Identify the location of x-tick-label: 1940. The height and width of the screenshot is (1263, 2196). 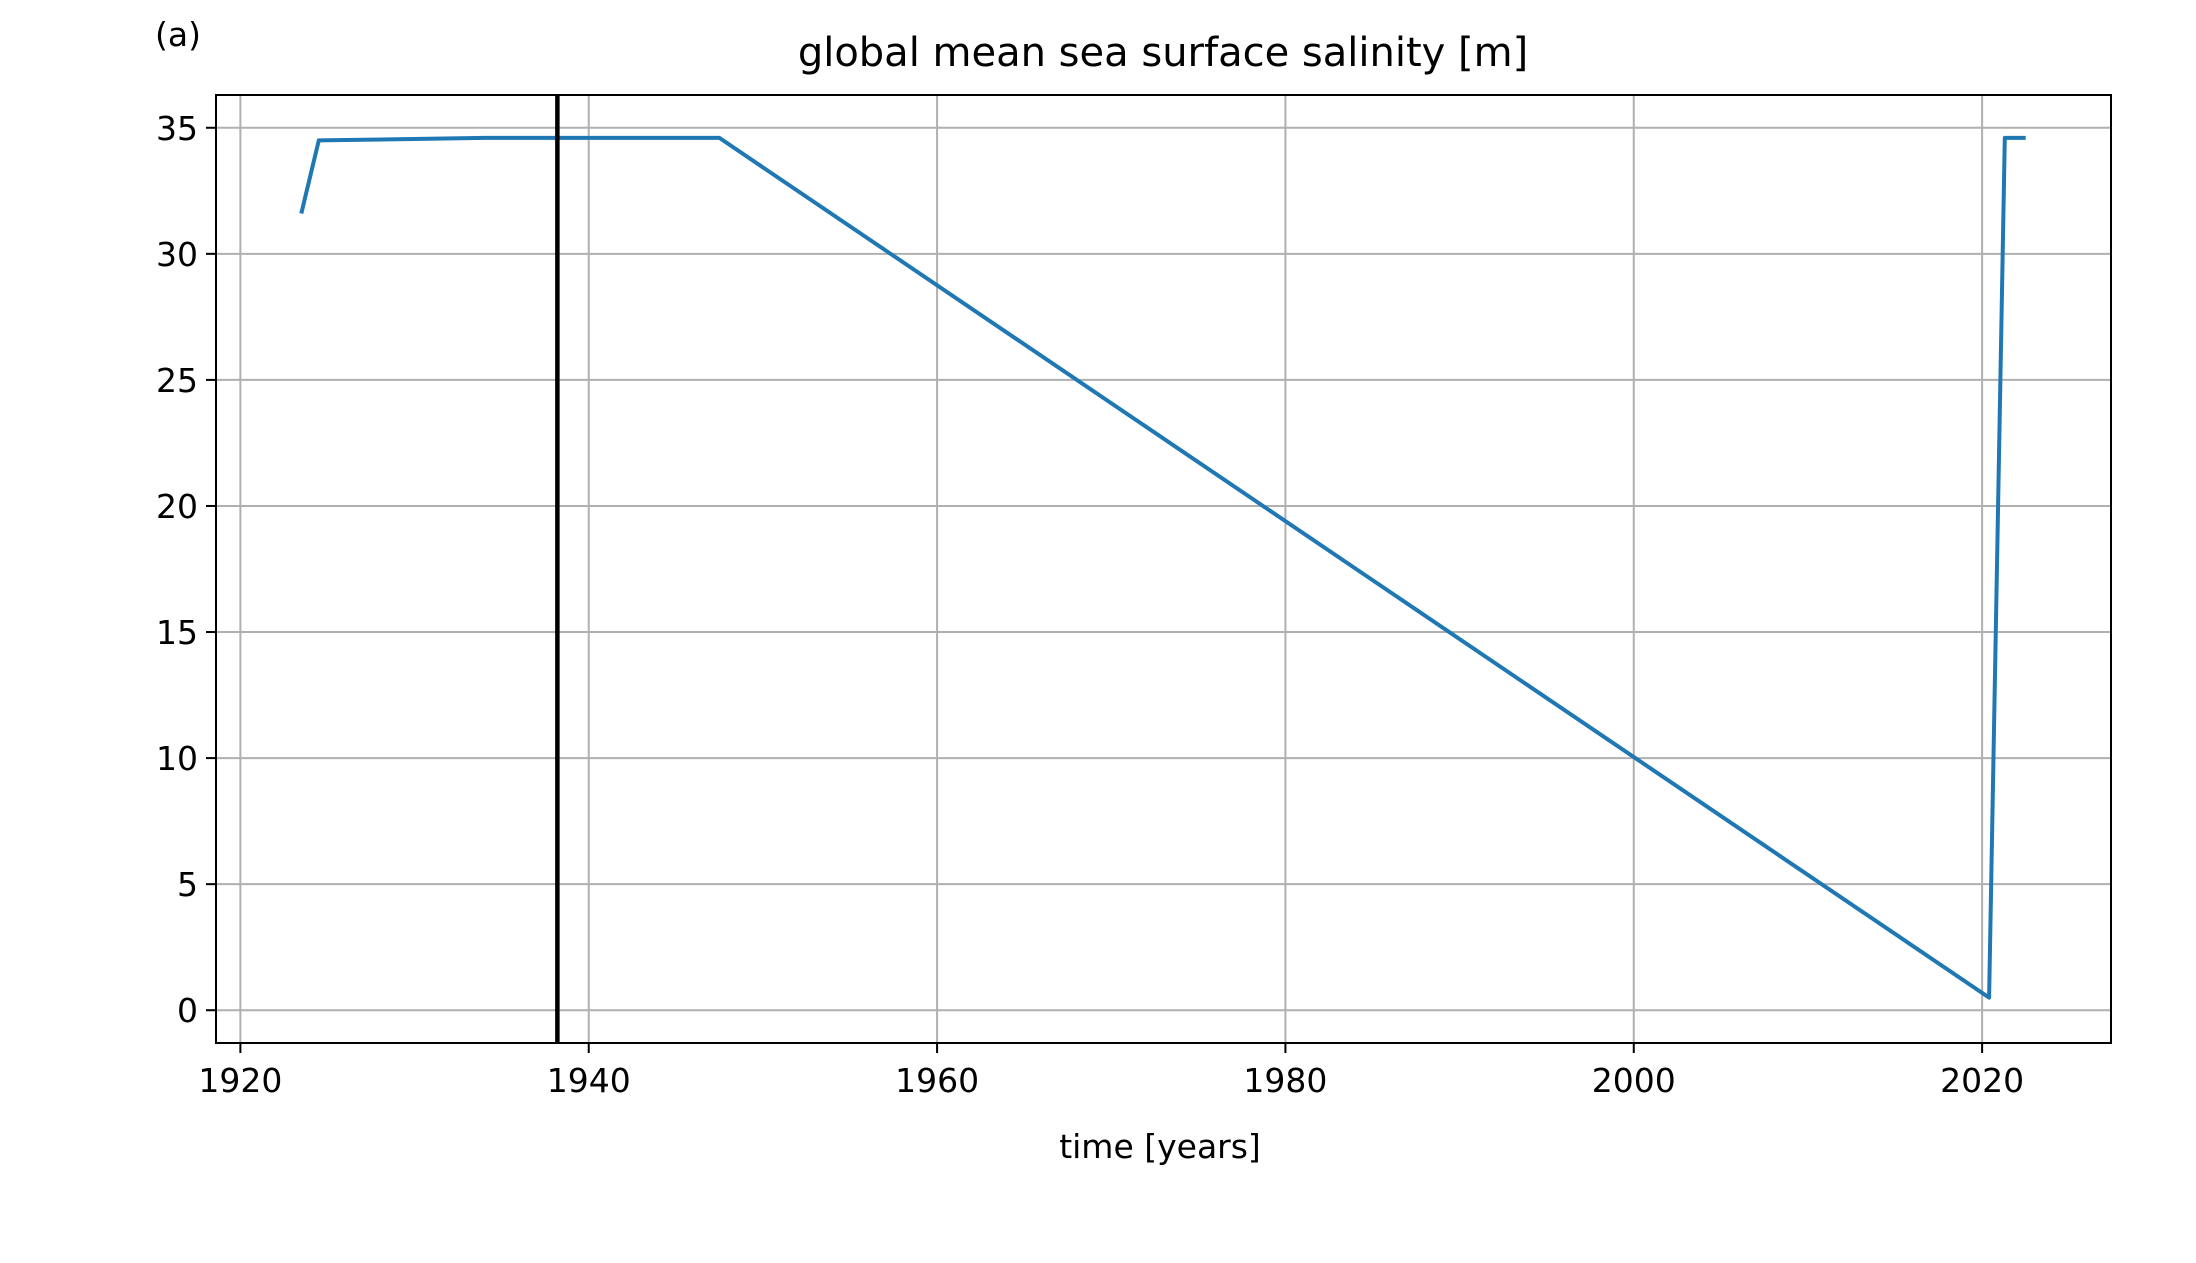
(589, 1080).